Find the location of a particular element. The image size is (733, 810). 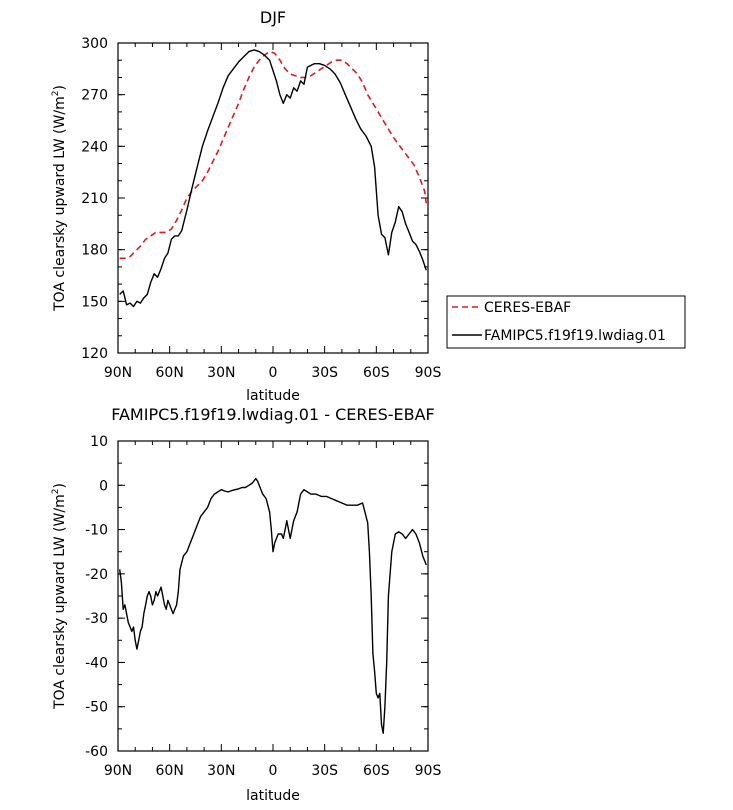

top-chart-title: DJF is located at coordinates (273, 17).